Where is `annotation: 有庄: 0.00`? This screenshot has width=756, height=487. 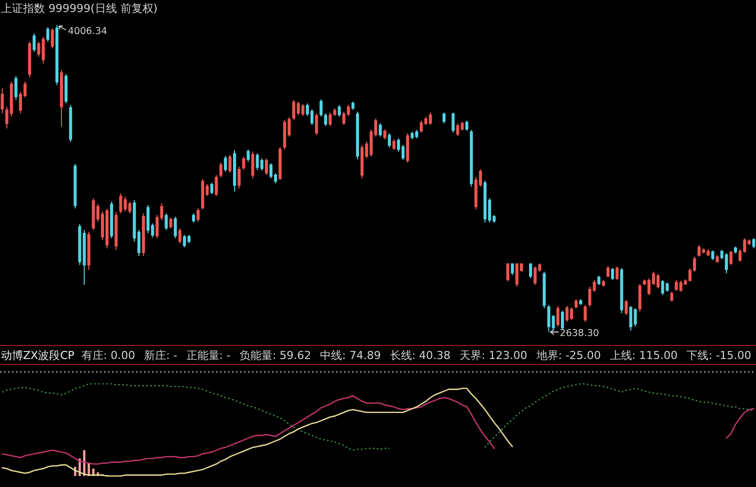
annotation: 有庄: 0.00 is located at coordinates (108, 355).